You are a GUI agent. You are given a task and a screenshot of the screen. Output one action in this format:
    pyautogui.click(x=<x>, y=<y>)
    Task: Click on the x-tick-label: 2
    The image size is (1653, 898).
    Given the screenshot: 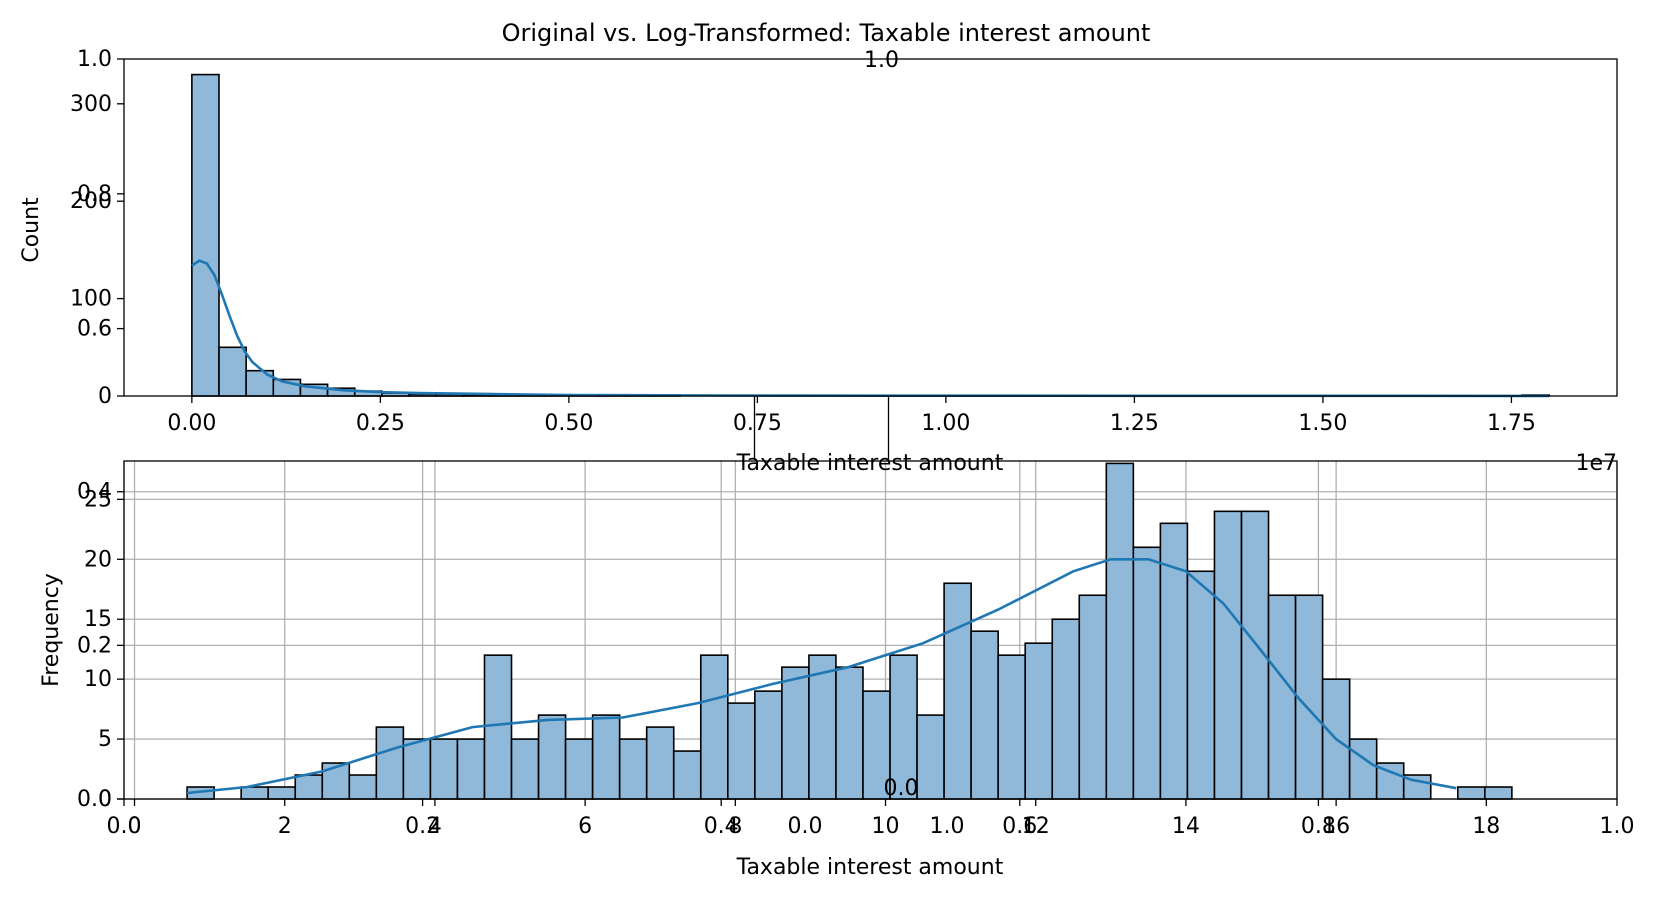 What is the action you would take?
    pyautogui.click(x=285, y=826)
    